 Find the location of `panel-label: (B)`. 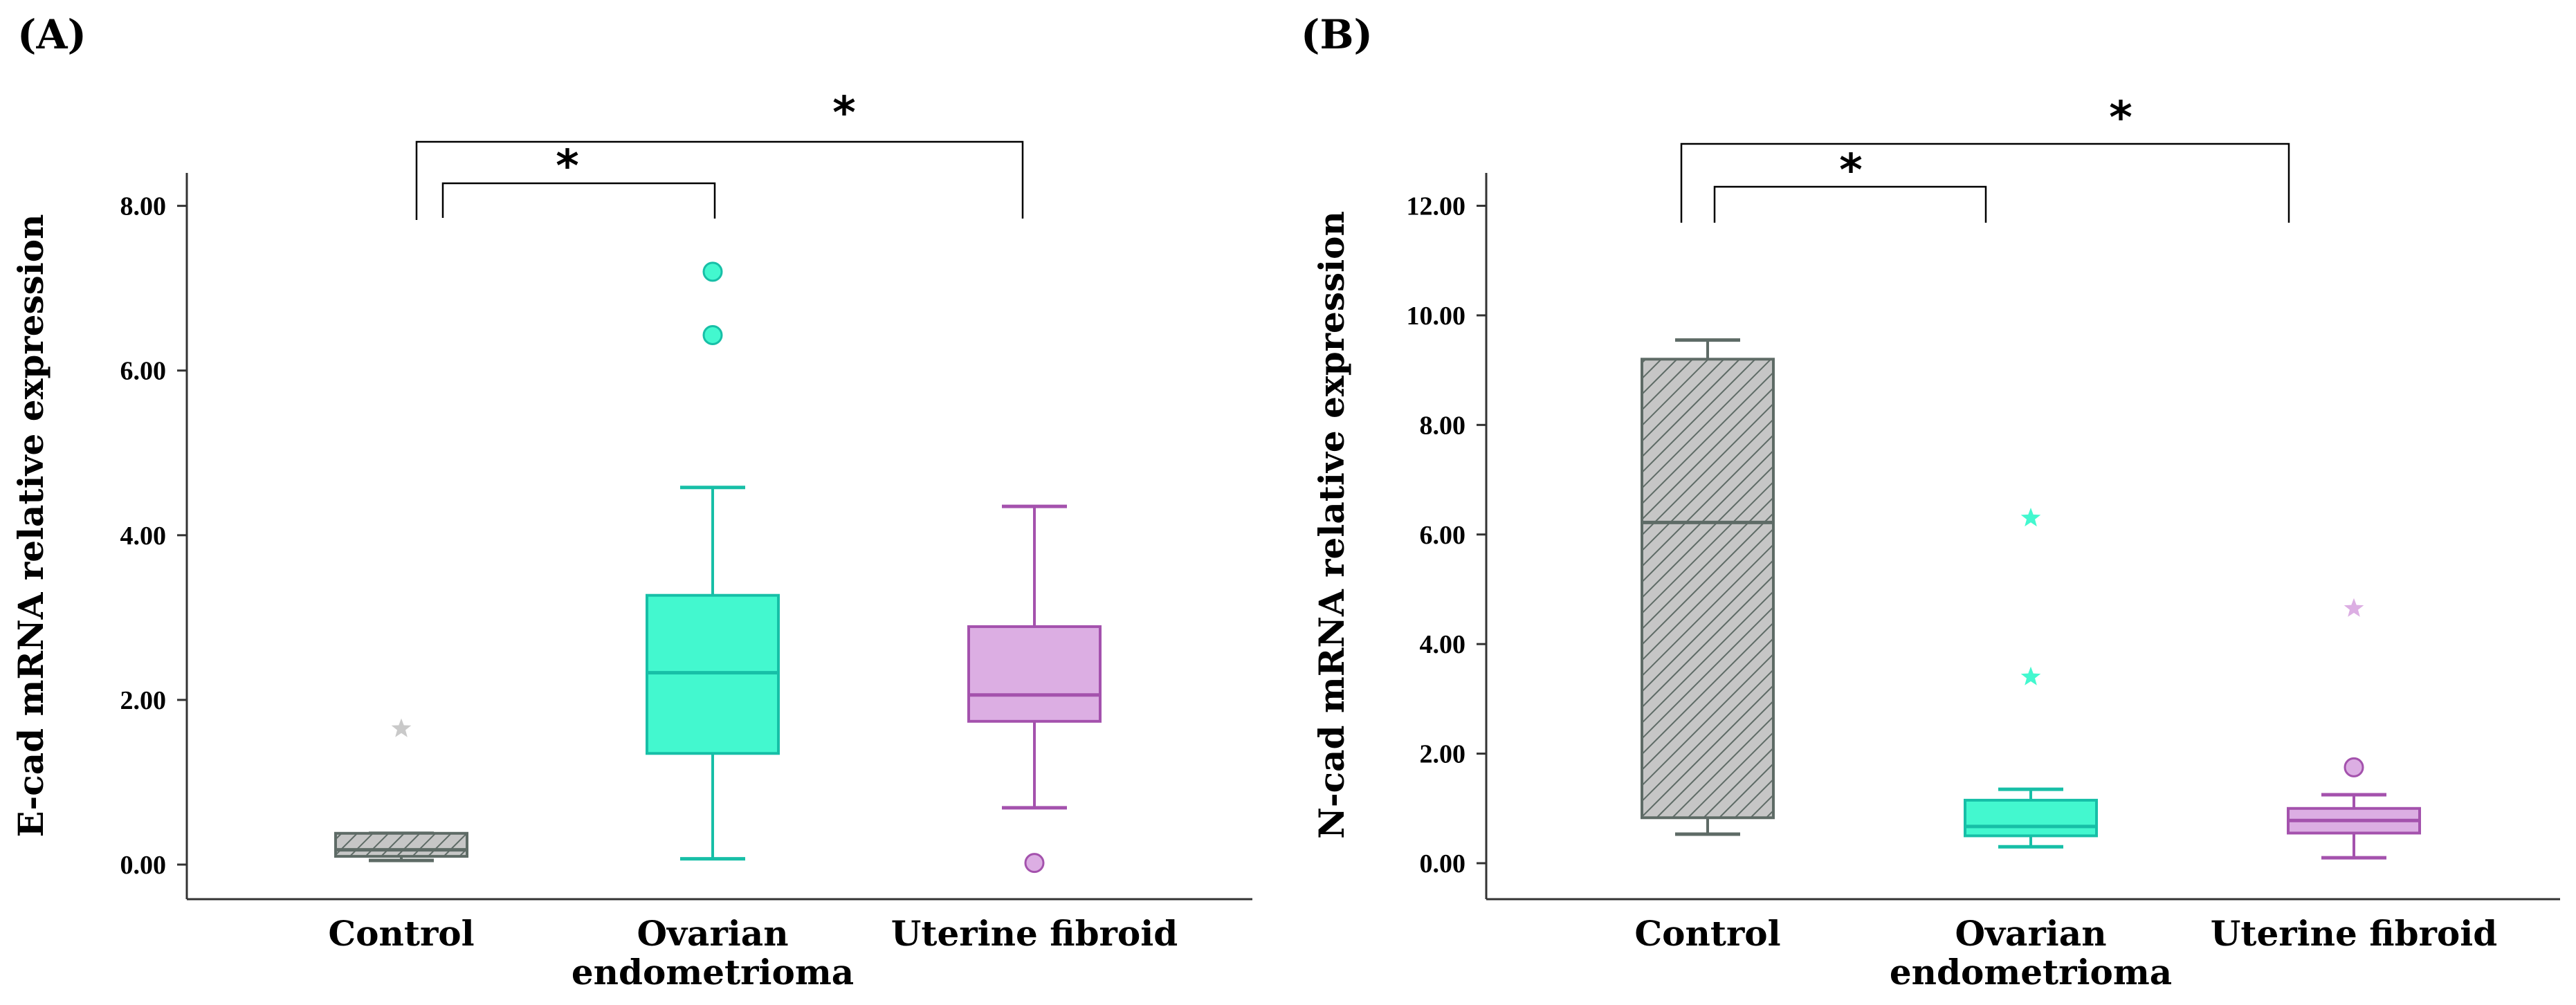

panel-label: (B) is located at coordinates (1337, 34).